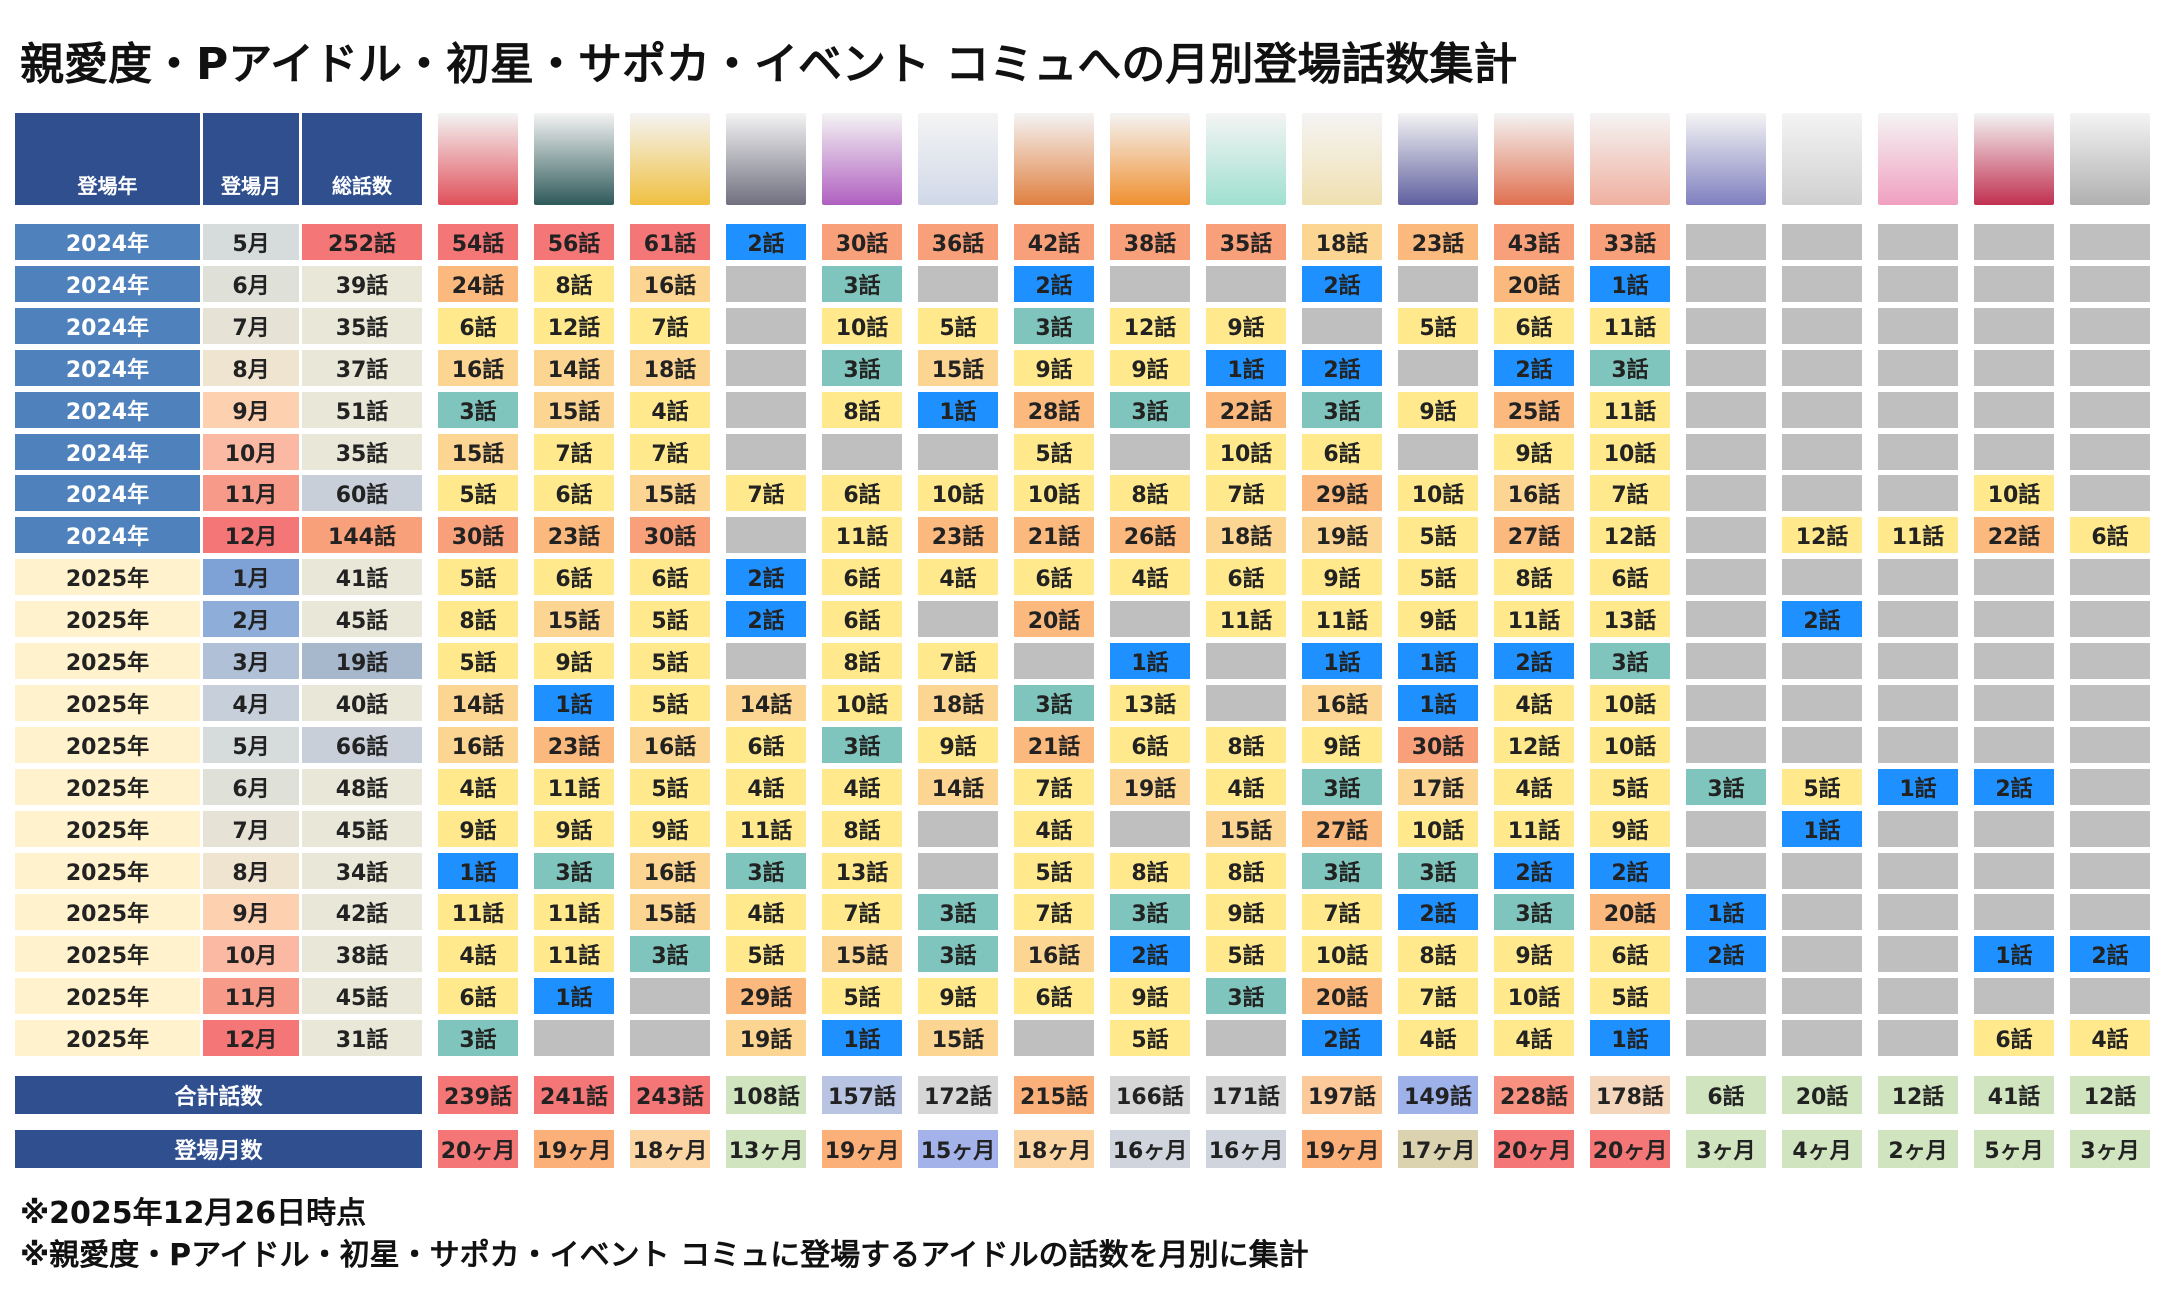 This screenshot has width=2166, height=1290. What do you see at coordinates (362, 912) in the screenshot?
I see `total-cell: 42話` at bounding box center [362, 912].